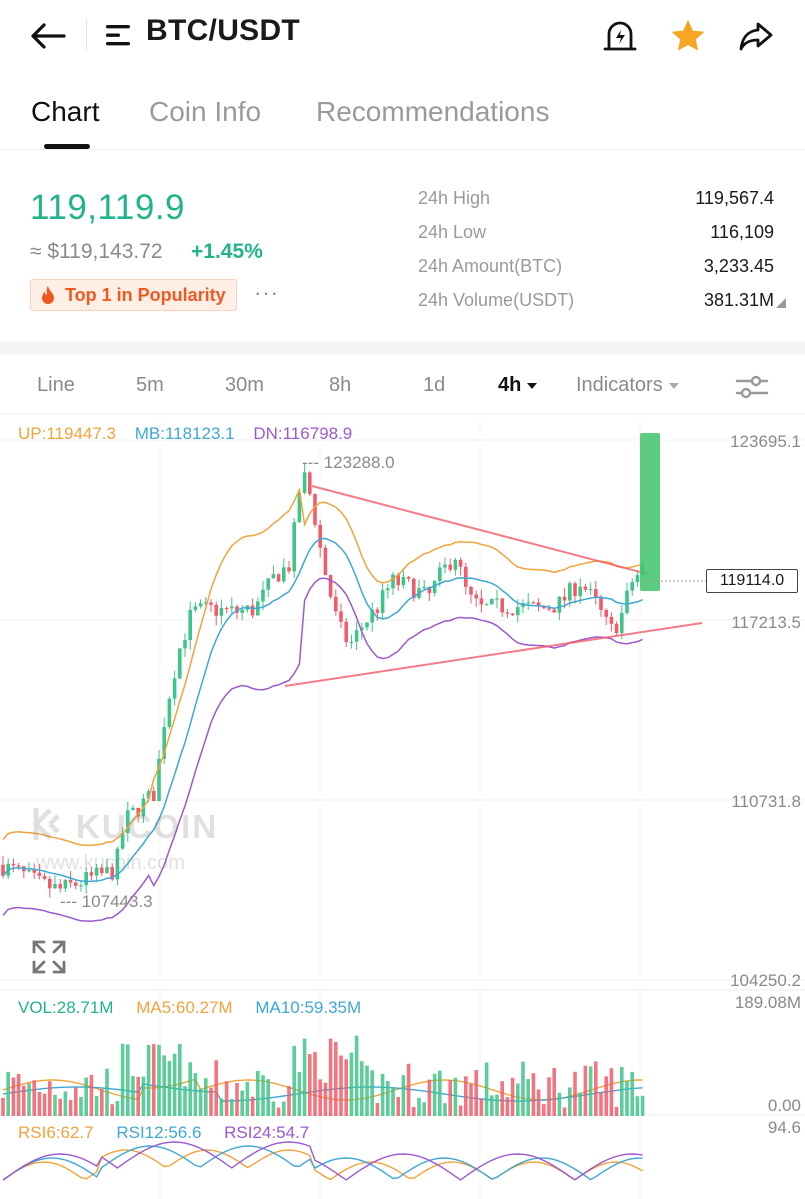  Describe the element at coordinates (340, 385) in the screenshot. I see `interval-8h: 8h` at that location.